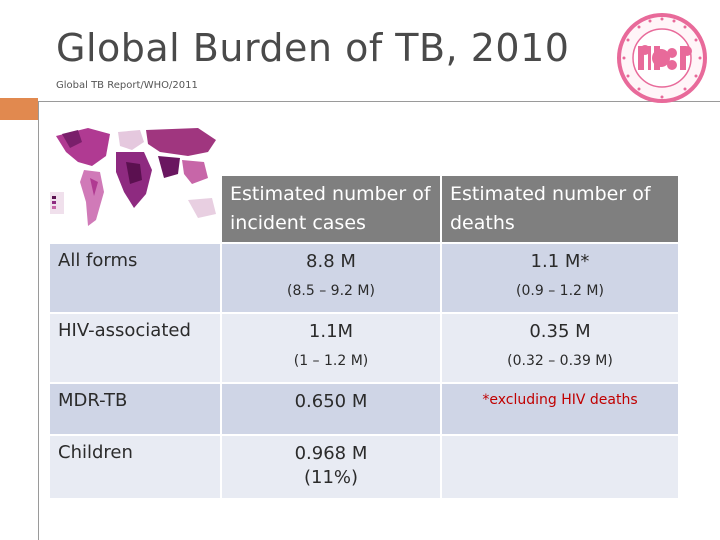 This screenshot has height=540, width=720. Describe the element at coordinates (560, 261) in the screenshot. I see `deaths-value: 1.1 M*` at that location.